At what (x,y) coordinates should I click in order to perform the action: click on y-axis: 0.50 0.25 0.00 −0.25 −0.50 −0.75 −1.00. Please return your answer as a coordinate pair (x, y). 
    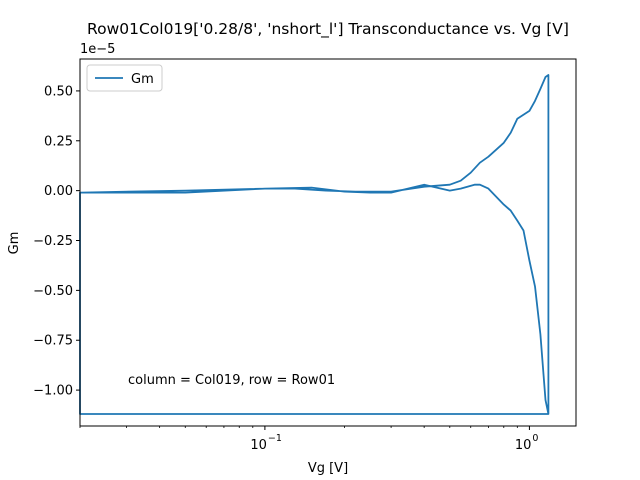
    Looking at the image, I should click on (56, 241).